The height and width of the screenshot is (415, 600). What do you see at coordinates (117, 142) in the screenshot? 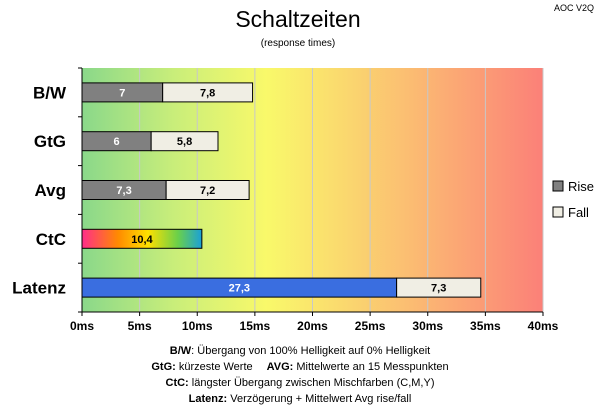
I see `bar-rise-label: 6` at bounding box center [117, 142].